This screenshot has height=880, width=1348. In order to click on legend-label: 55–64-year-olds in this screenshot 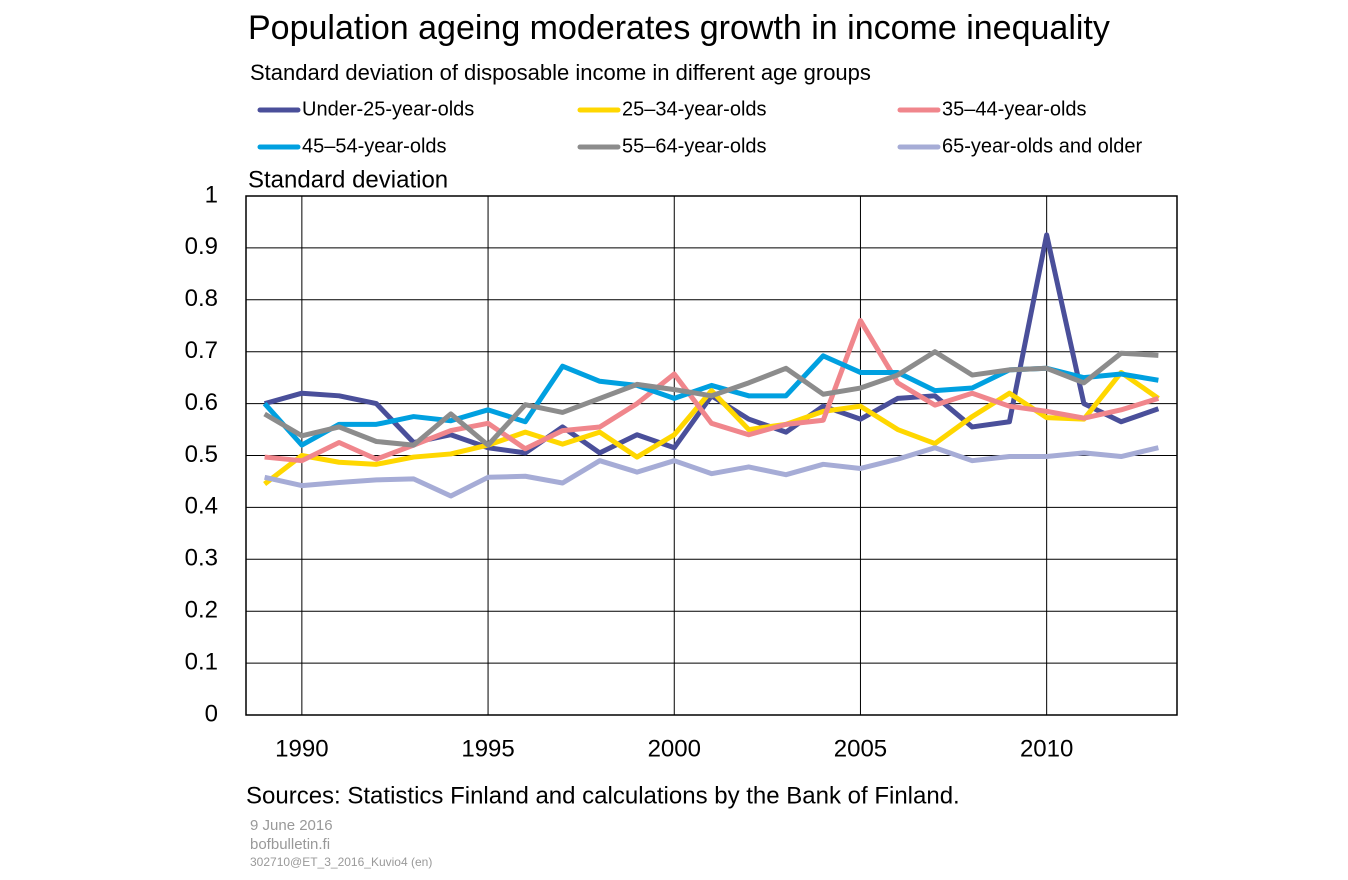, I will do `click(694, 146)`.